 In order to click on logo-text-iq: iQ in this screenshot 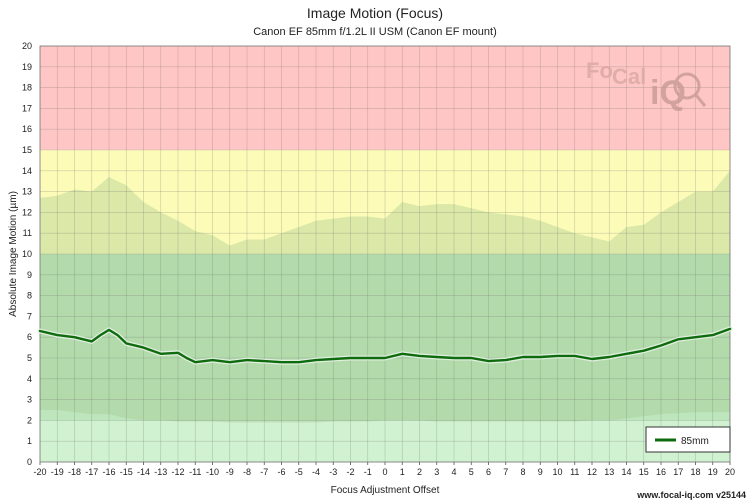, I will do `click(668, 93)`.